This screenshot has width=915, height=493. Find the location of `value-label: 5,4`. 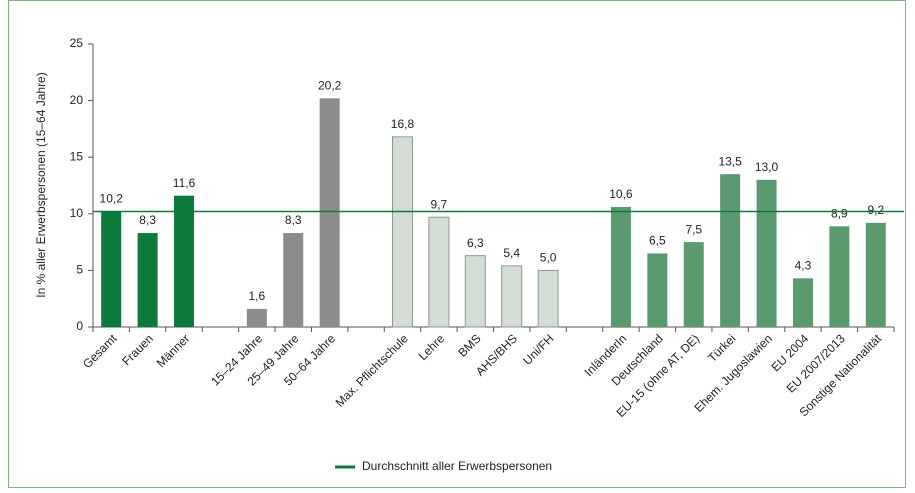

value-label: 5,4 is located at coordinates (511, 253).